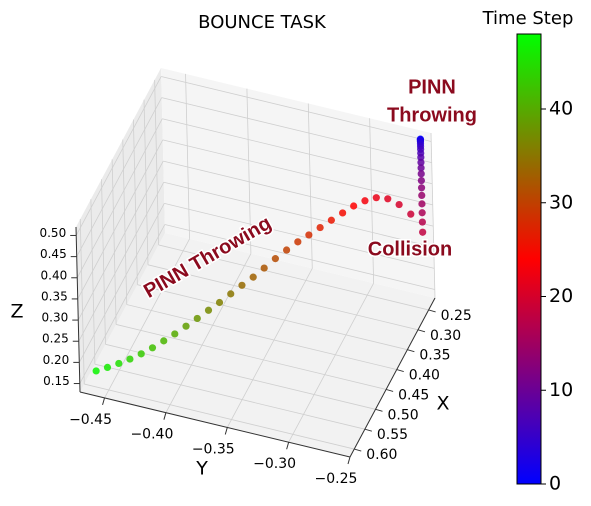  Describe the element at coordinates (561, 109) in the screenshot. I see `colorbar-tick-label: 40` at that location.